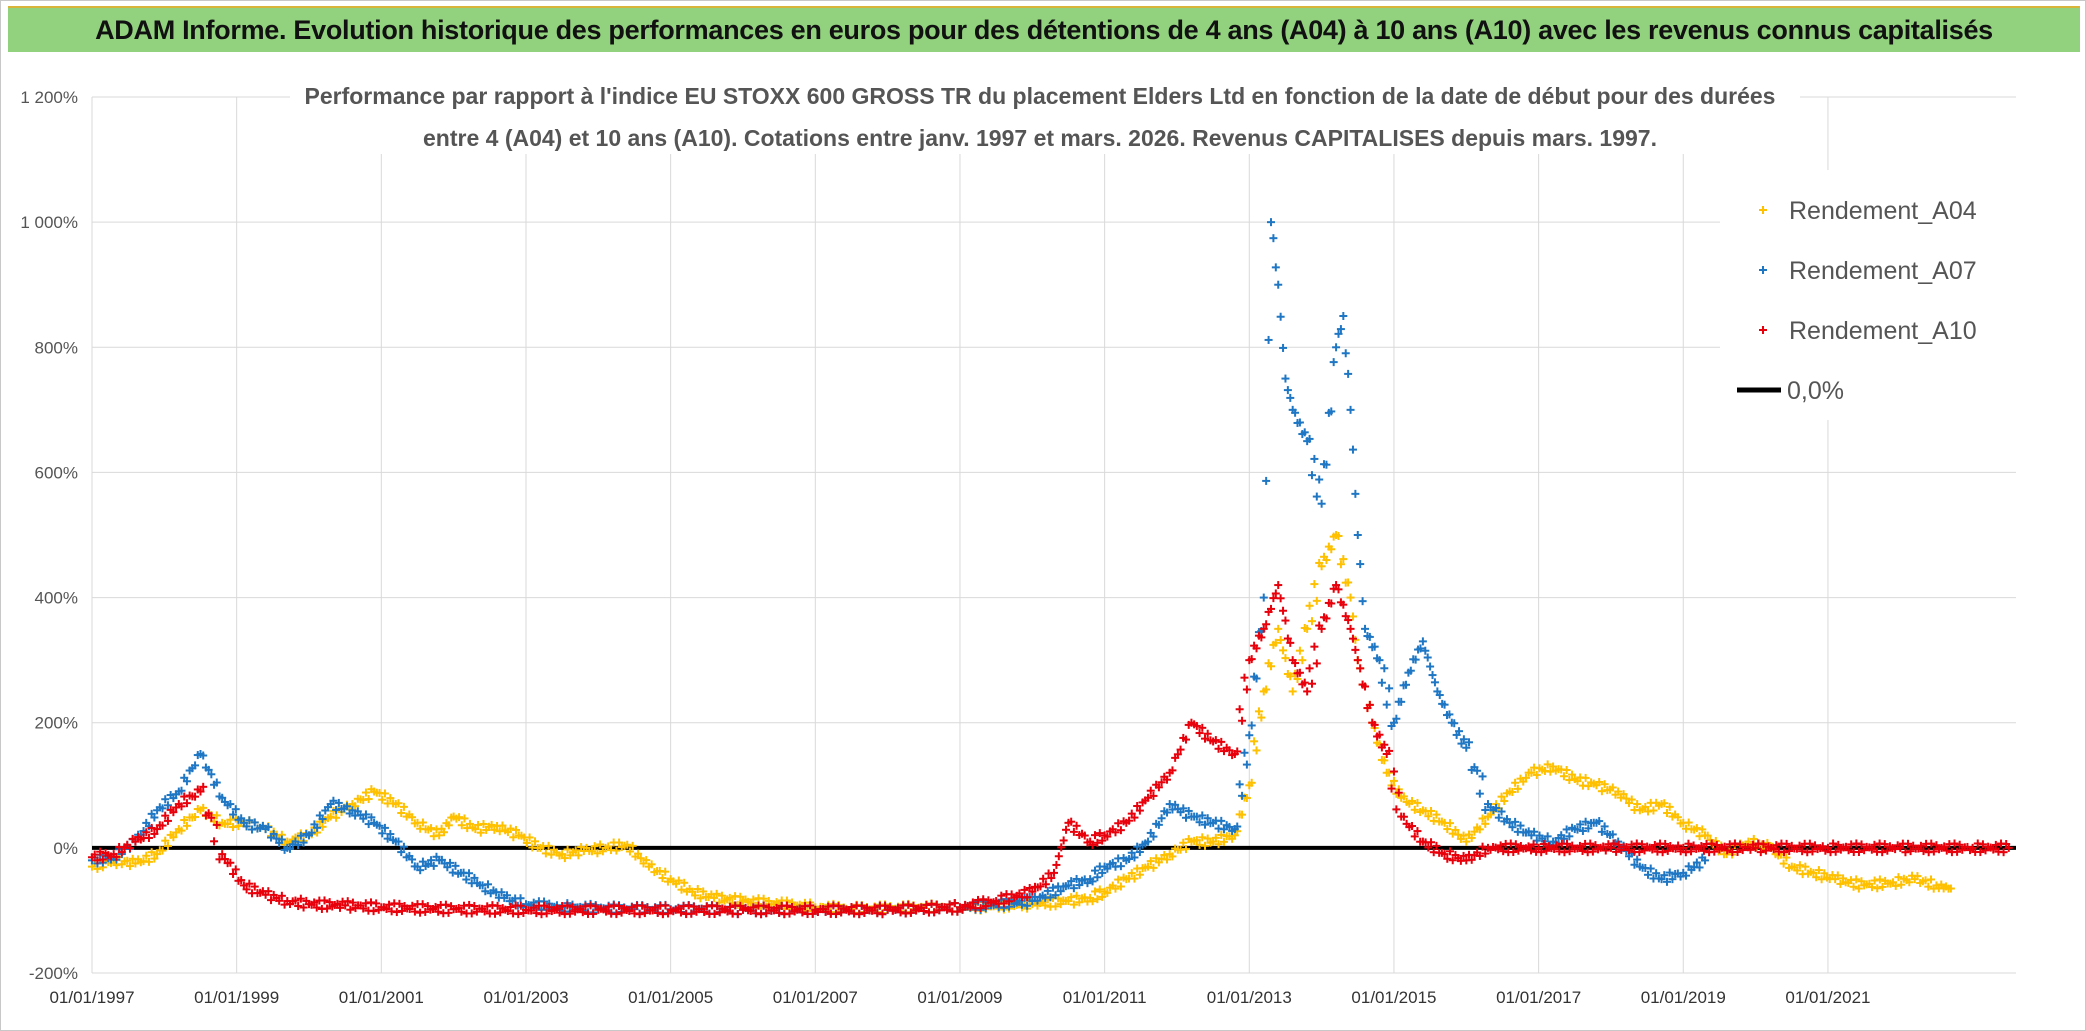 The width and height of the screenshot is (2086, 1031). What do you see at coordinates (1045, 116) in the screenshot?
I see `subtitle-background` at bounding box center [1045, 116].